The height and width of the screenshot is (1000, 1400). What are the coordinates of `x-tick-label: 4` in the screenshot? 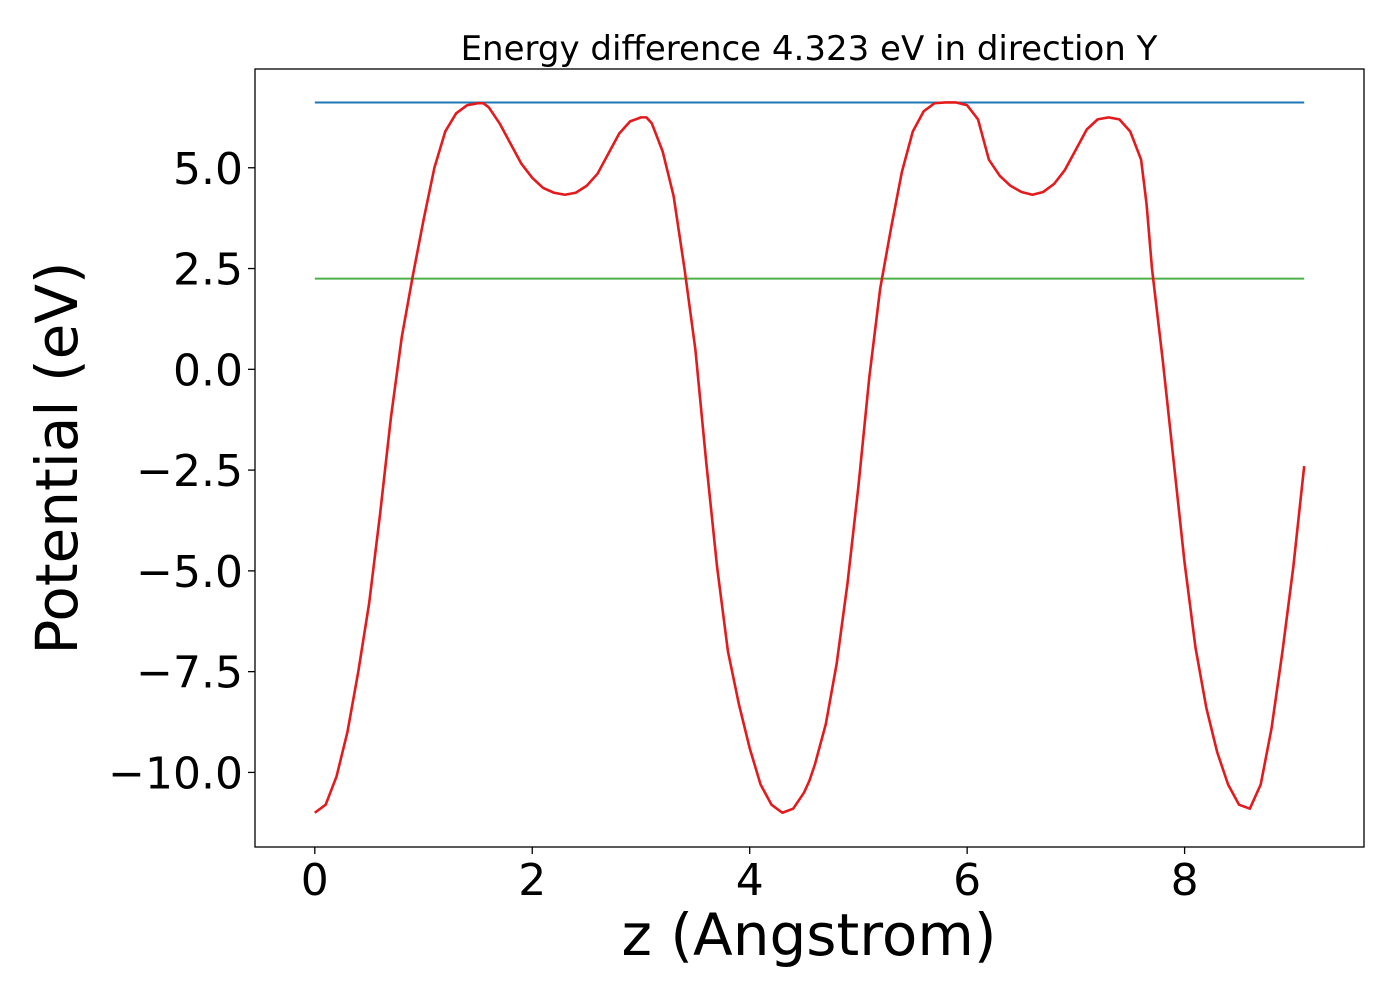 It's located at (750, 880).